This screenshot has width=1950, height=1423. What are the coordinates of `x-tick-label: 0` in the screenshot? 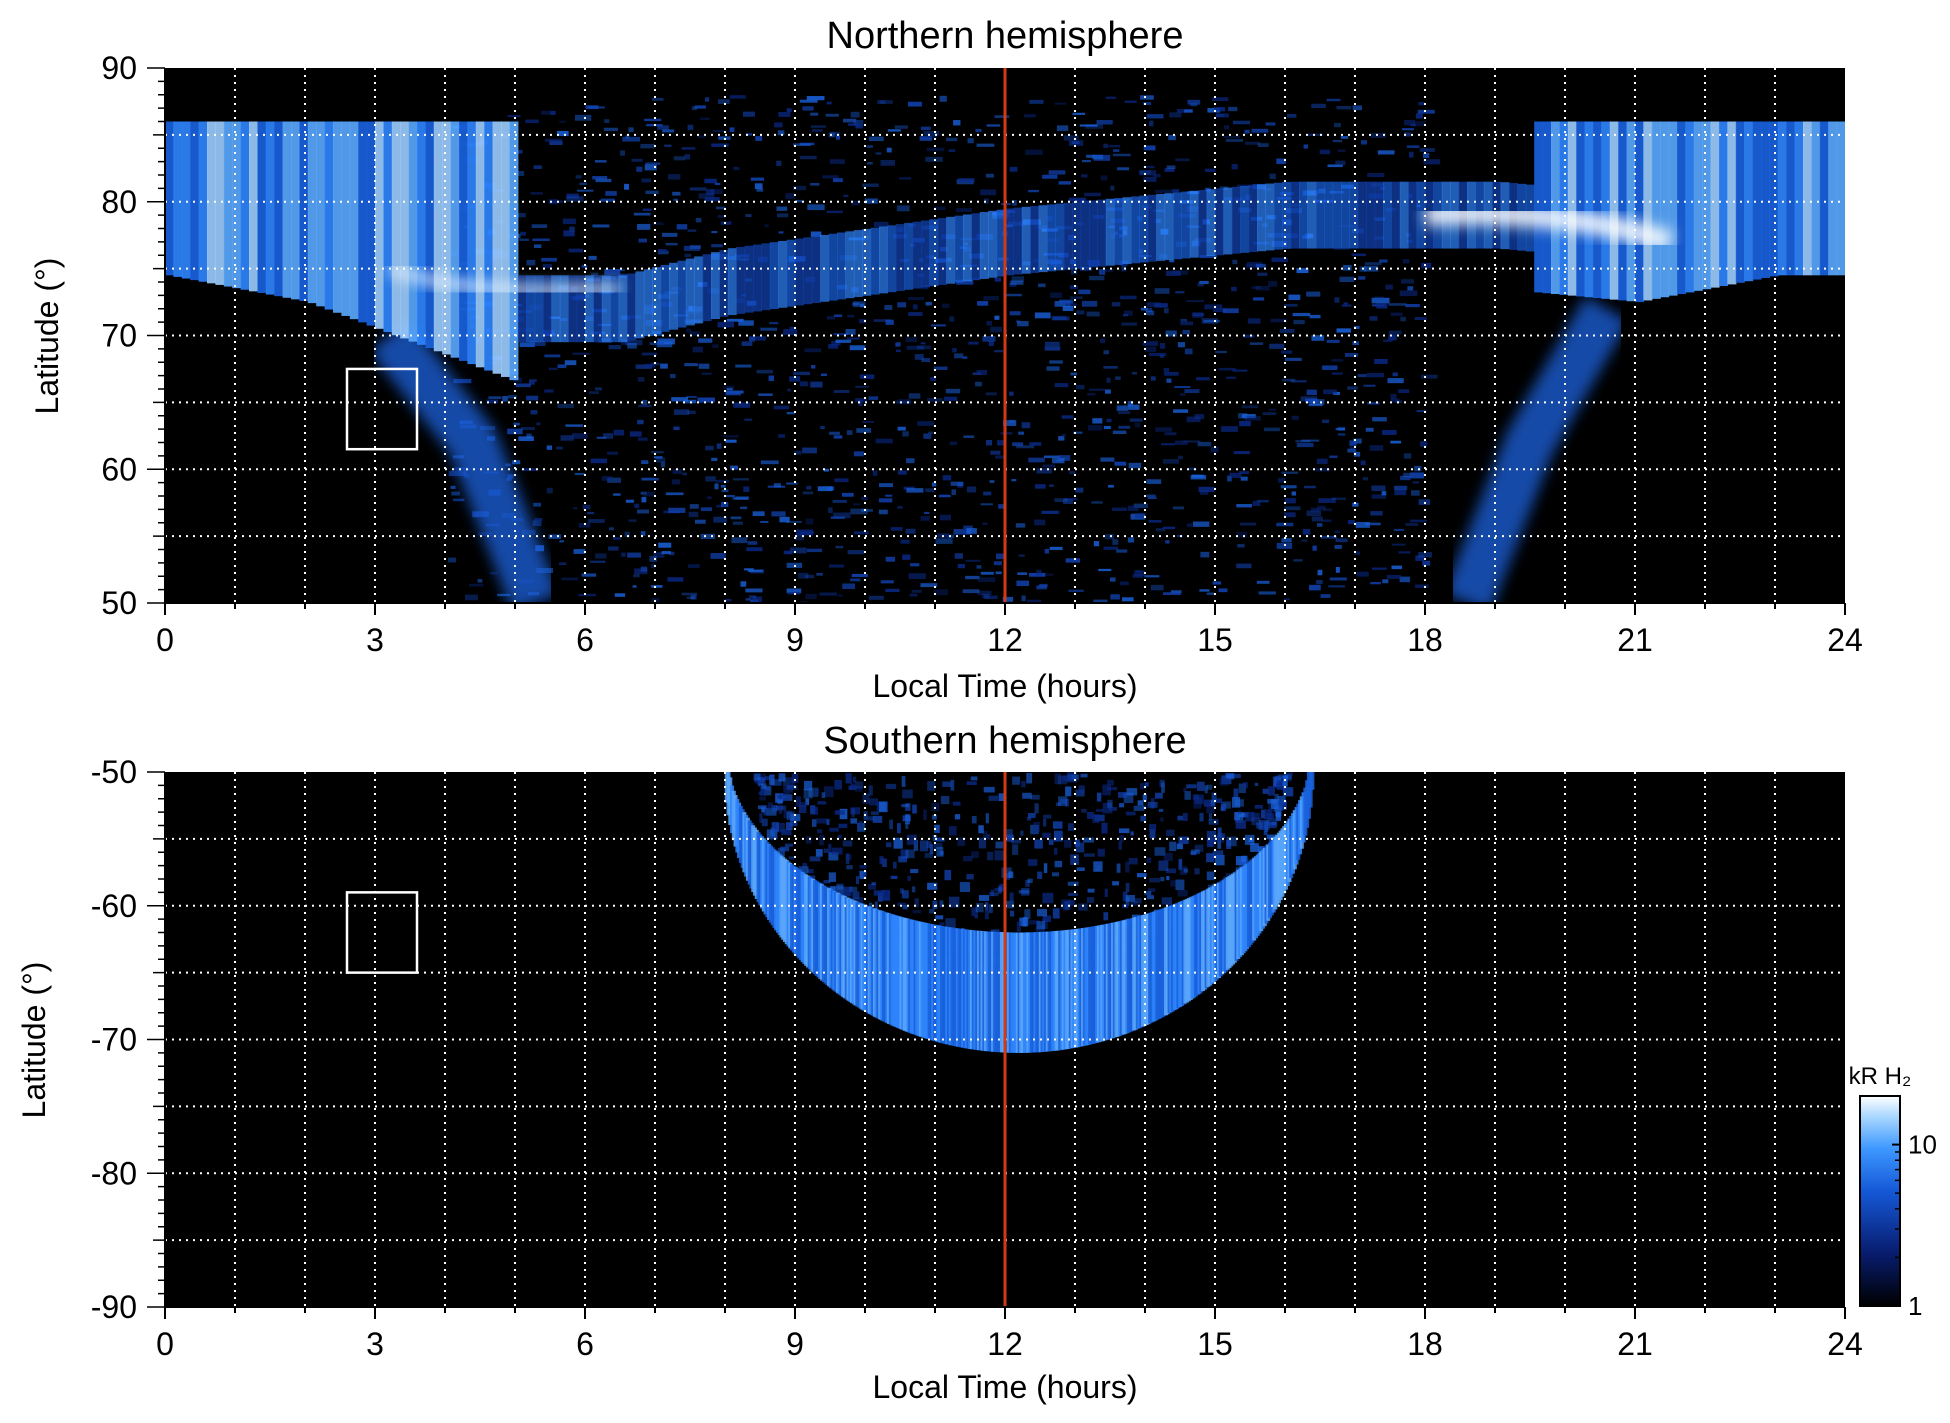 It's located at (165, 640).